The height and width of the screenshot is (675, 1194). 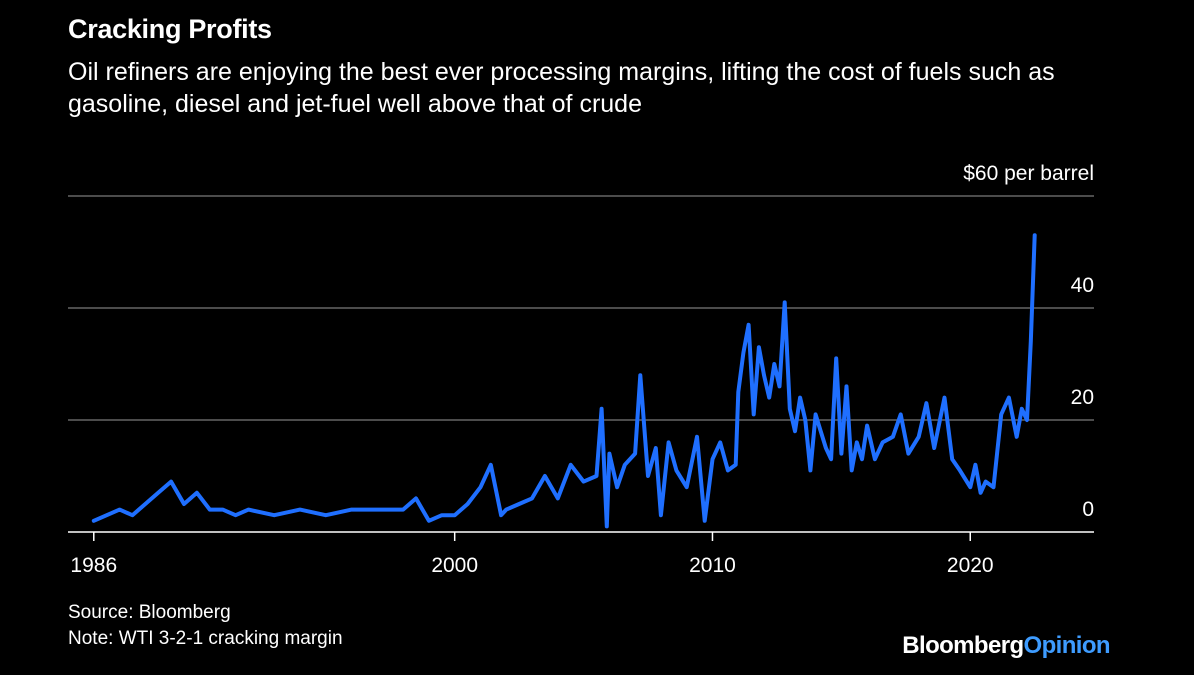 What do you see at coordinates (149, 612) in the screenshot?
I see `source-note: Source: Bloomberg` at bounding box center [149, 612].